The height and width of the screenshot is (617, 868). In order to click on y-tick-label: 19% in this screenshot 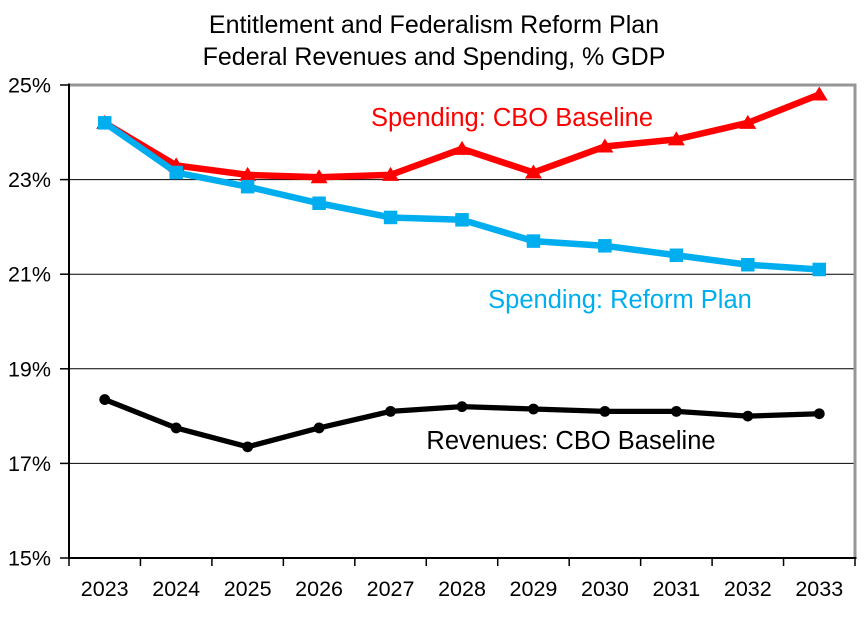, I will do `click(29, 369)`.